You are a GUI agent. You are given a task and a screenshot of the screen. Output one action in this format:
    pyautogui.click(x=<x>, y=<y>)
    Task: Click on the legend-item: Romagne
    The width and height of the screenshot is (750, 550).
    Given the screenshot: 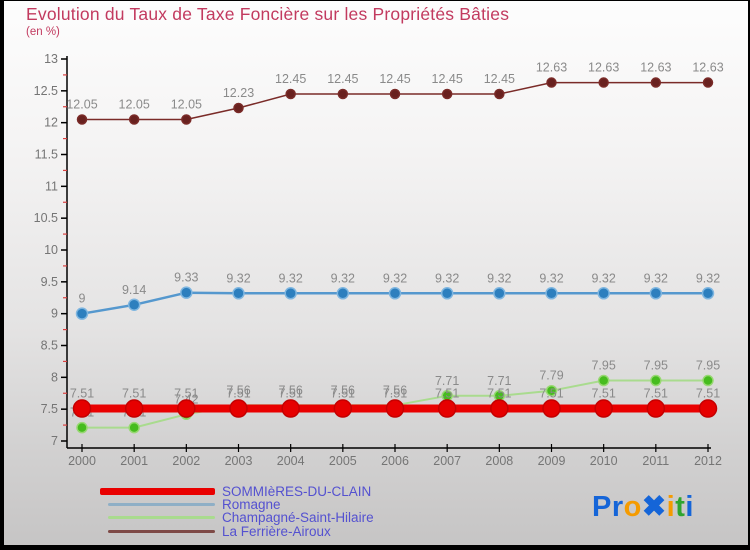 What is the action you would take?
    pyautogui.click(x=237, y=505)
    